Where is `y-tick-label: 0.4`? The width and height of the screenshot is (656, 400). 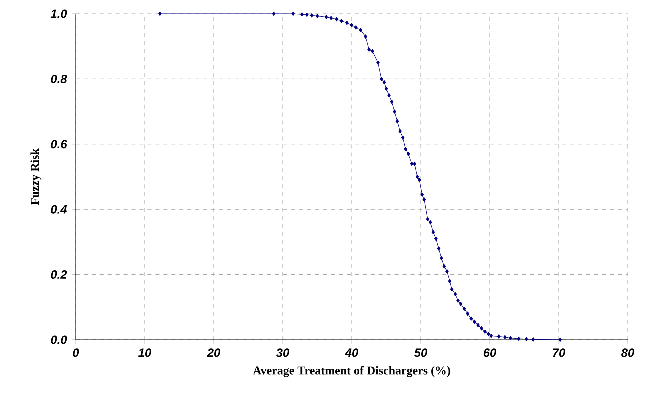 y-tick-label: 0.4 is located at coordinates (59, 209).